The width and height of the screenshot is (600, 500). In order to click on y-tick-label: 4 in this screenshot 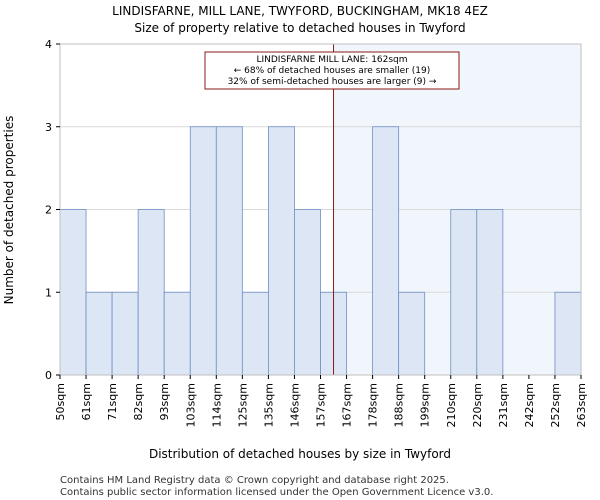, I will do `click(48, 44)`.